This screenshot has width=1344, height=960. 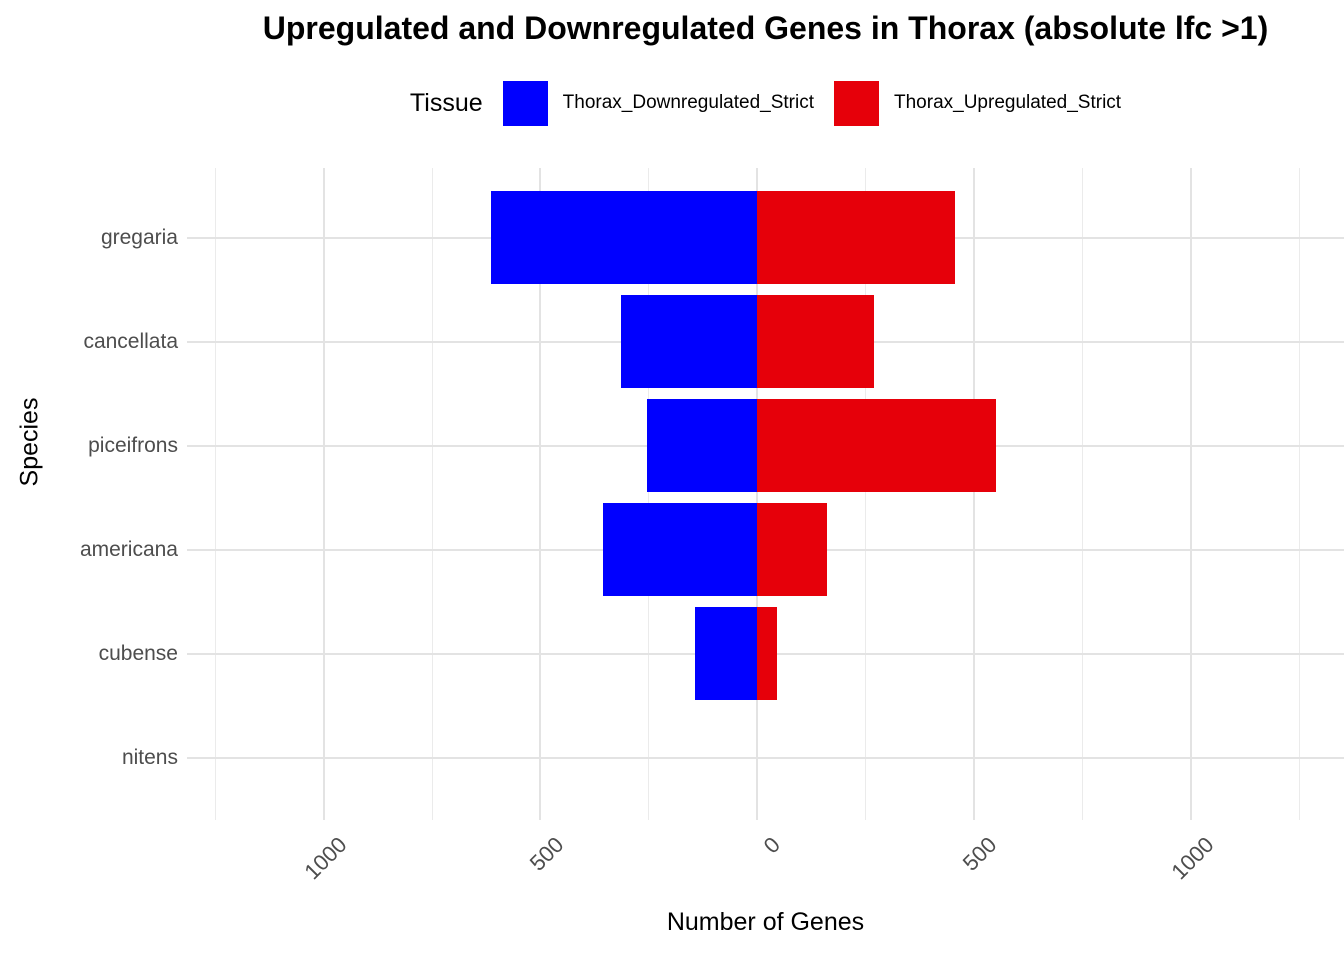 I want to click on x-axis-title: Number of Genes, so click(x=765, y=922).